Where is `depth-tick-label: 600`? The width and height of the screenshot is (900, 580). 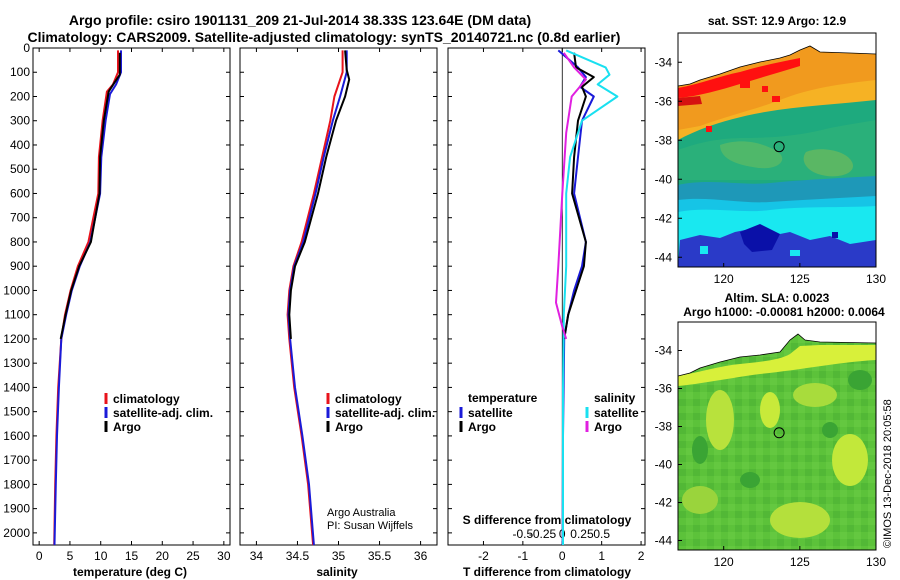 depth-tick-label: 600 is located at coordinates (20, 193).